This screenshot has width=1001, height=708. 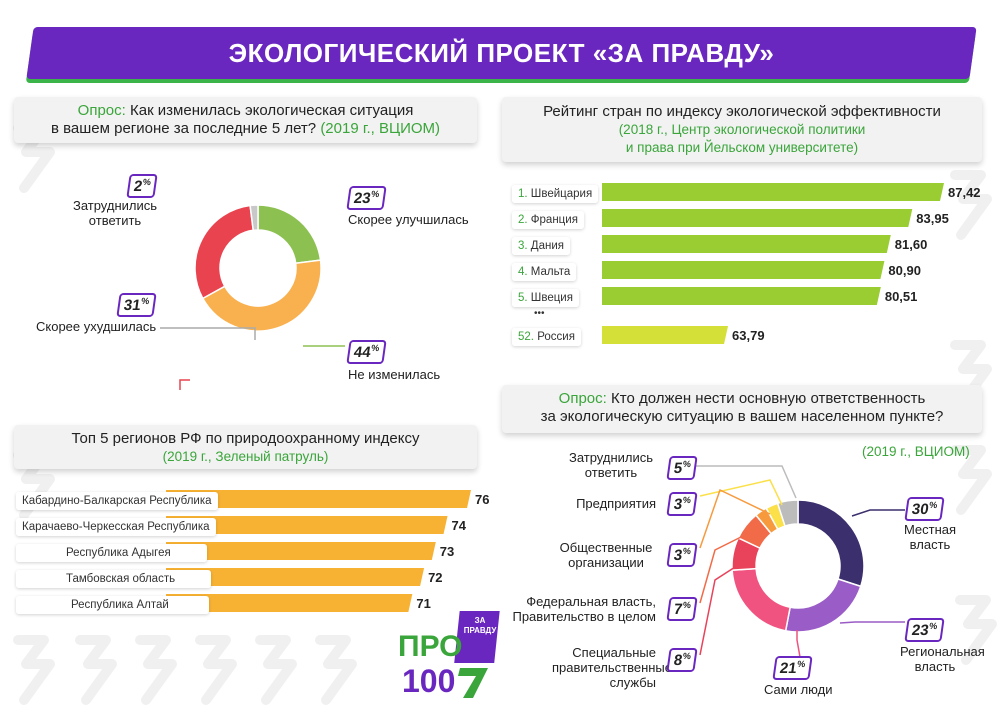 What do you see at coordinates (380, 128) in the screenshot?
I see `poll1-source: (2019 г., ВЦИОМ)` at bounding box center [380, 128].